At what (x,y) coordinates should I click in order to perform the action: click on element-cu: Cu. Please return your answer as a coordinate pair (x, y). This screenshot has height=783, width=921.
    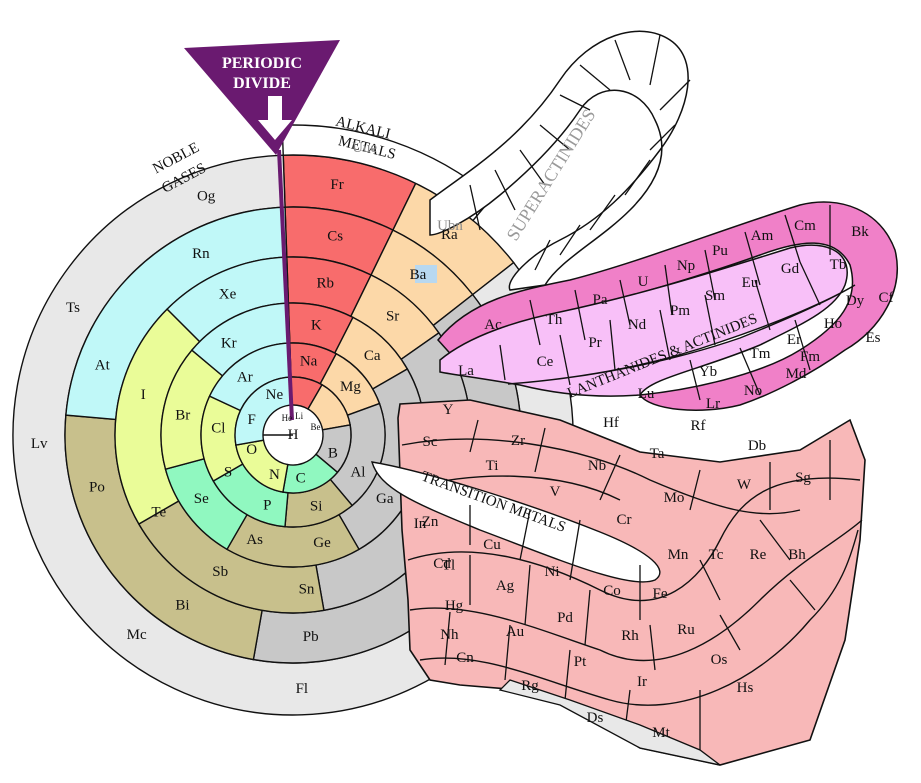
    Looking at the image, I should click on (492, 545).